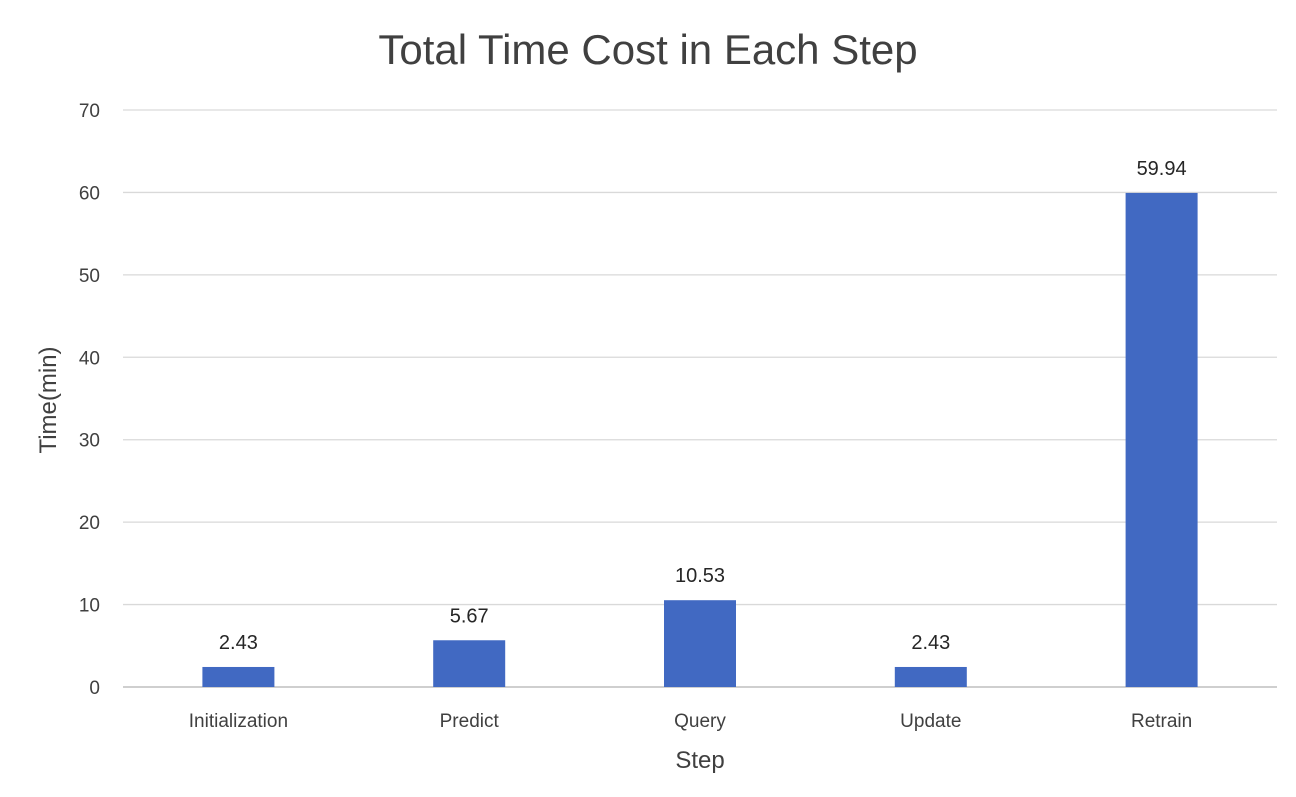 The height and width of the screenshot is (797, 1296). I want to click on y-tick-label: 30, so click(89, 441).